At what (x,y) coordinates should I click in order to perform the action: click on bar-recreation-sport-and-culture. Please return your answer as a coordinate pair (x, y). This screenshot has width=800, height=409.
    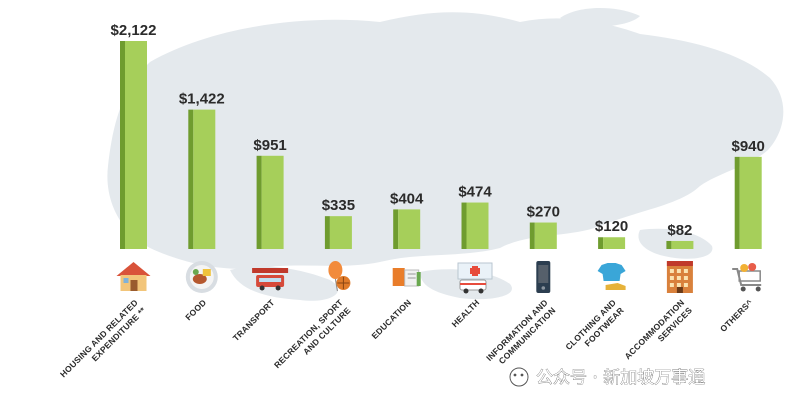
    Looking at the image, I should click on (338, 232).